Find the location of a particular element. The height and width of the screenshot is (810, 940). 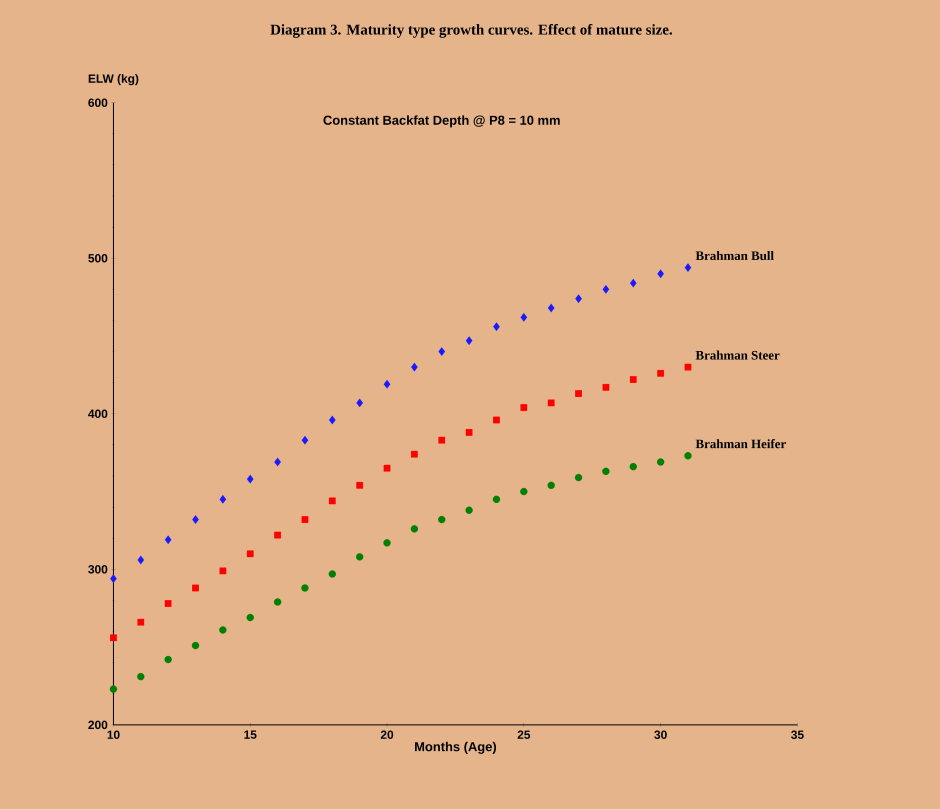

y-tick-label: 200 is located at coordinates (98, 725).